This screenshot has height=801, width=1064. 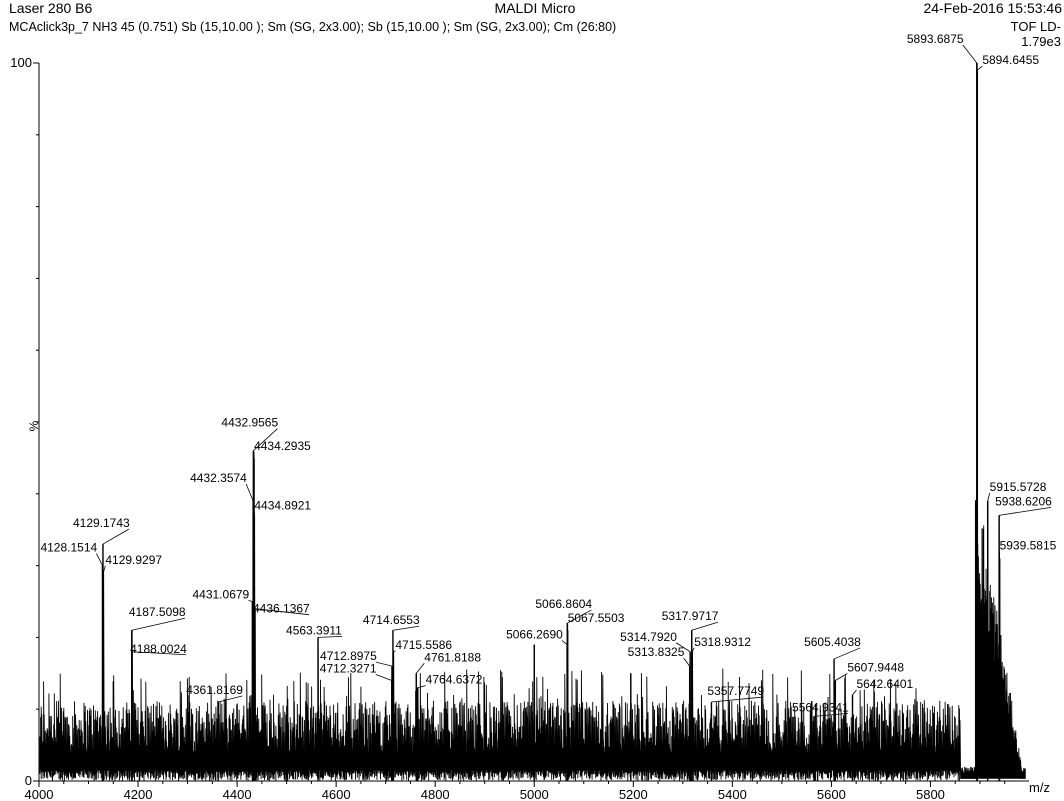 What do you see at coordinates (935, 39) in the screenshot?
I see `peak-label: 5893.6875` at bounding box center [935, 39].